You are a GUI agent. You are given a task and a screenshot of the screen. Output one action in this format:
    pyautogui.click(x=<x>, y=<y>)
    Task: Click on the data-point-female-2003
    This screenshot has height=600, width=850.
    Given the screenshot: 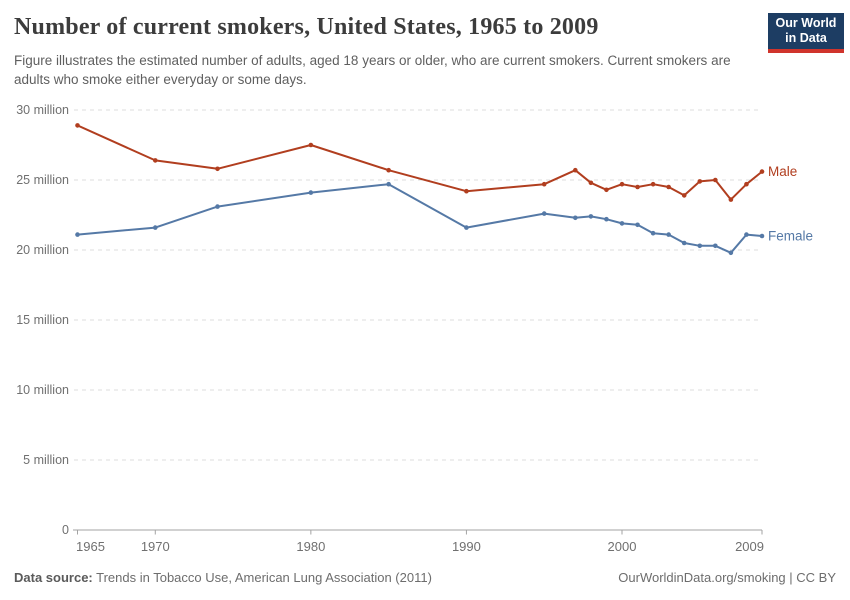 What is the action you would take?
    pyautogui.click(x=668, y=234)
    